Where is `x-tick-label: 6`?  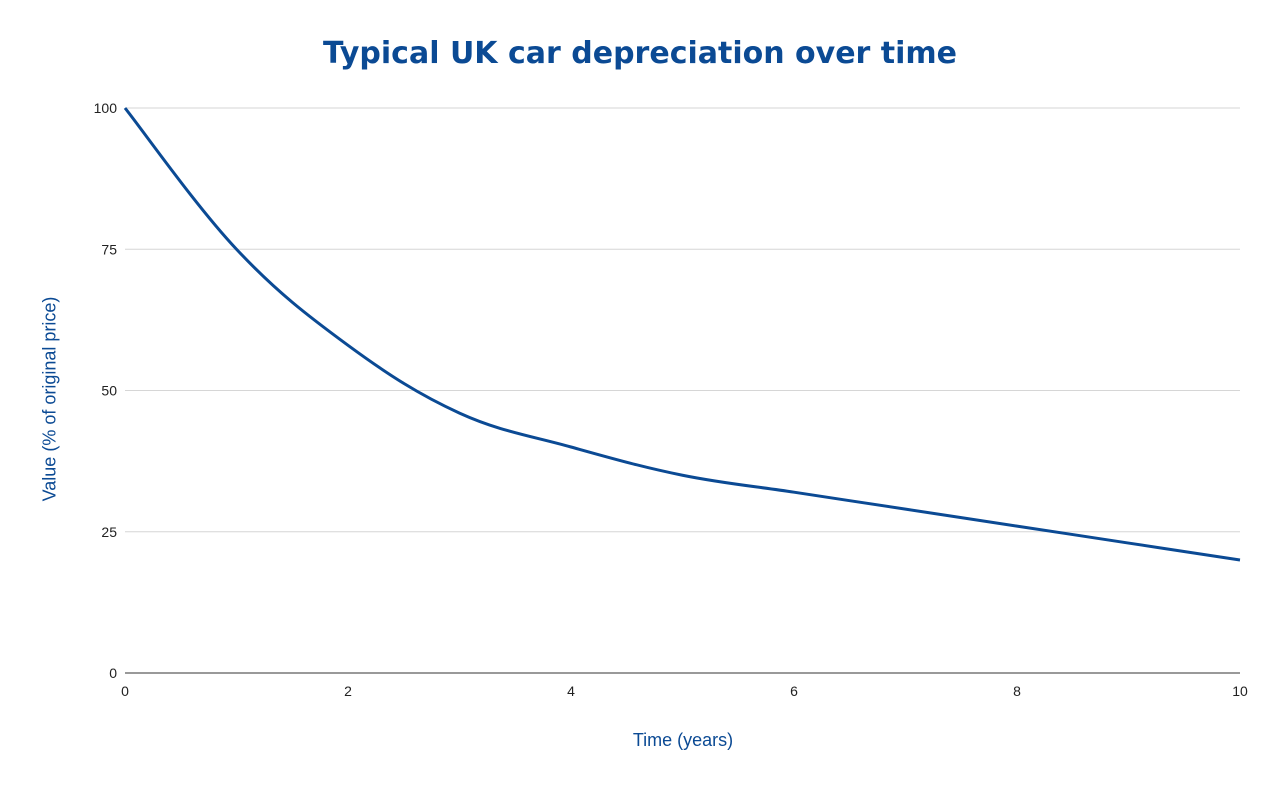 x-tick-label: 6 is located at coordinates (794, 691).